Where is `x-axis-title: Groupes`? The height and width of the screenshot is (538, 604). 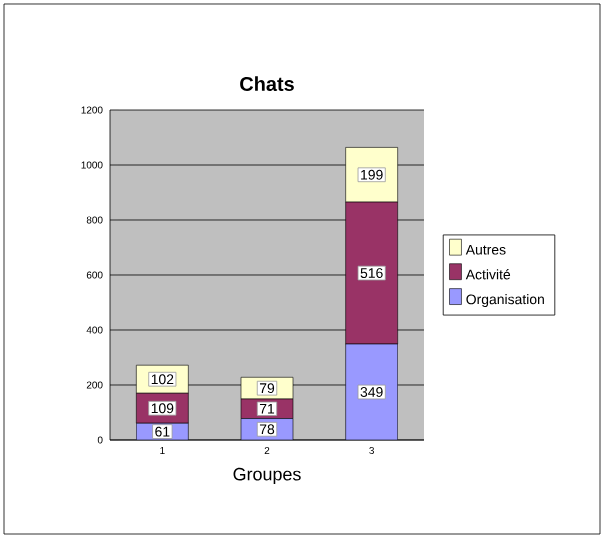
x-axis-title: Groupes is located at coordinates (267, 476).